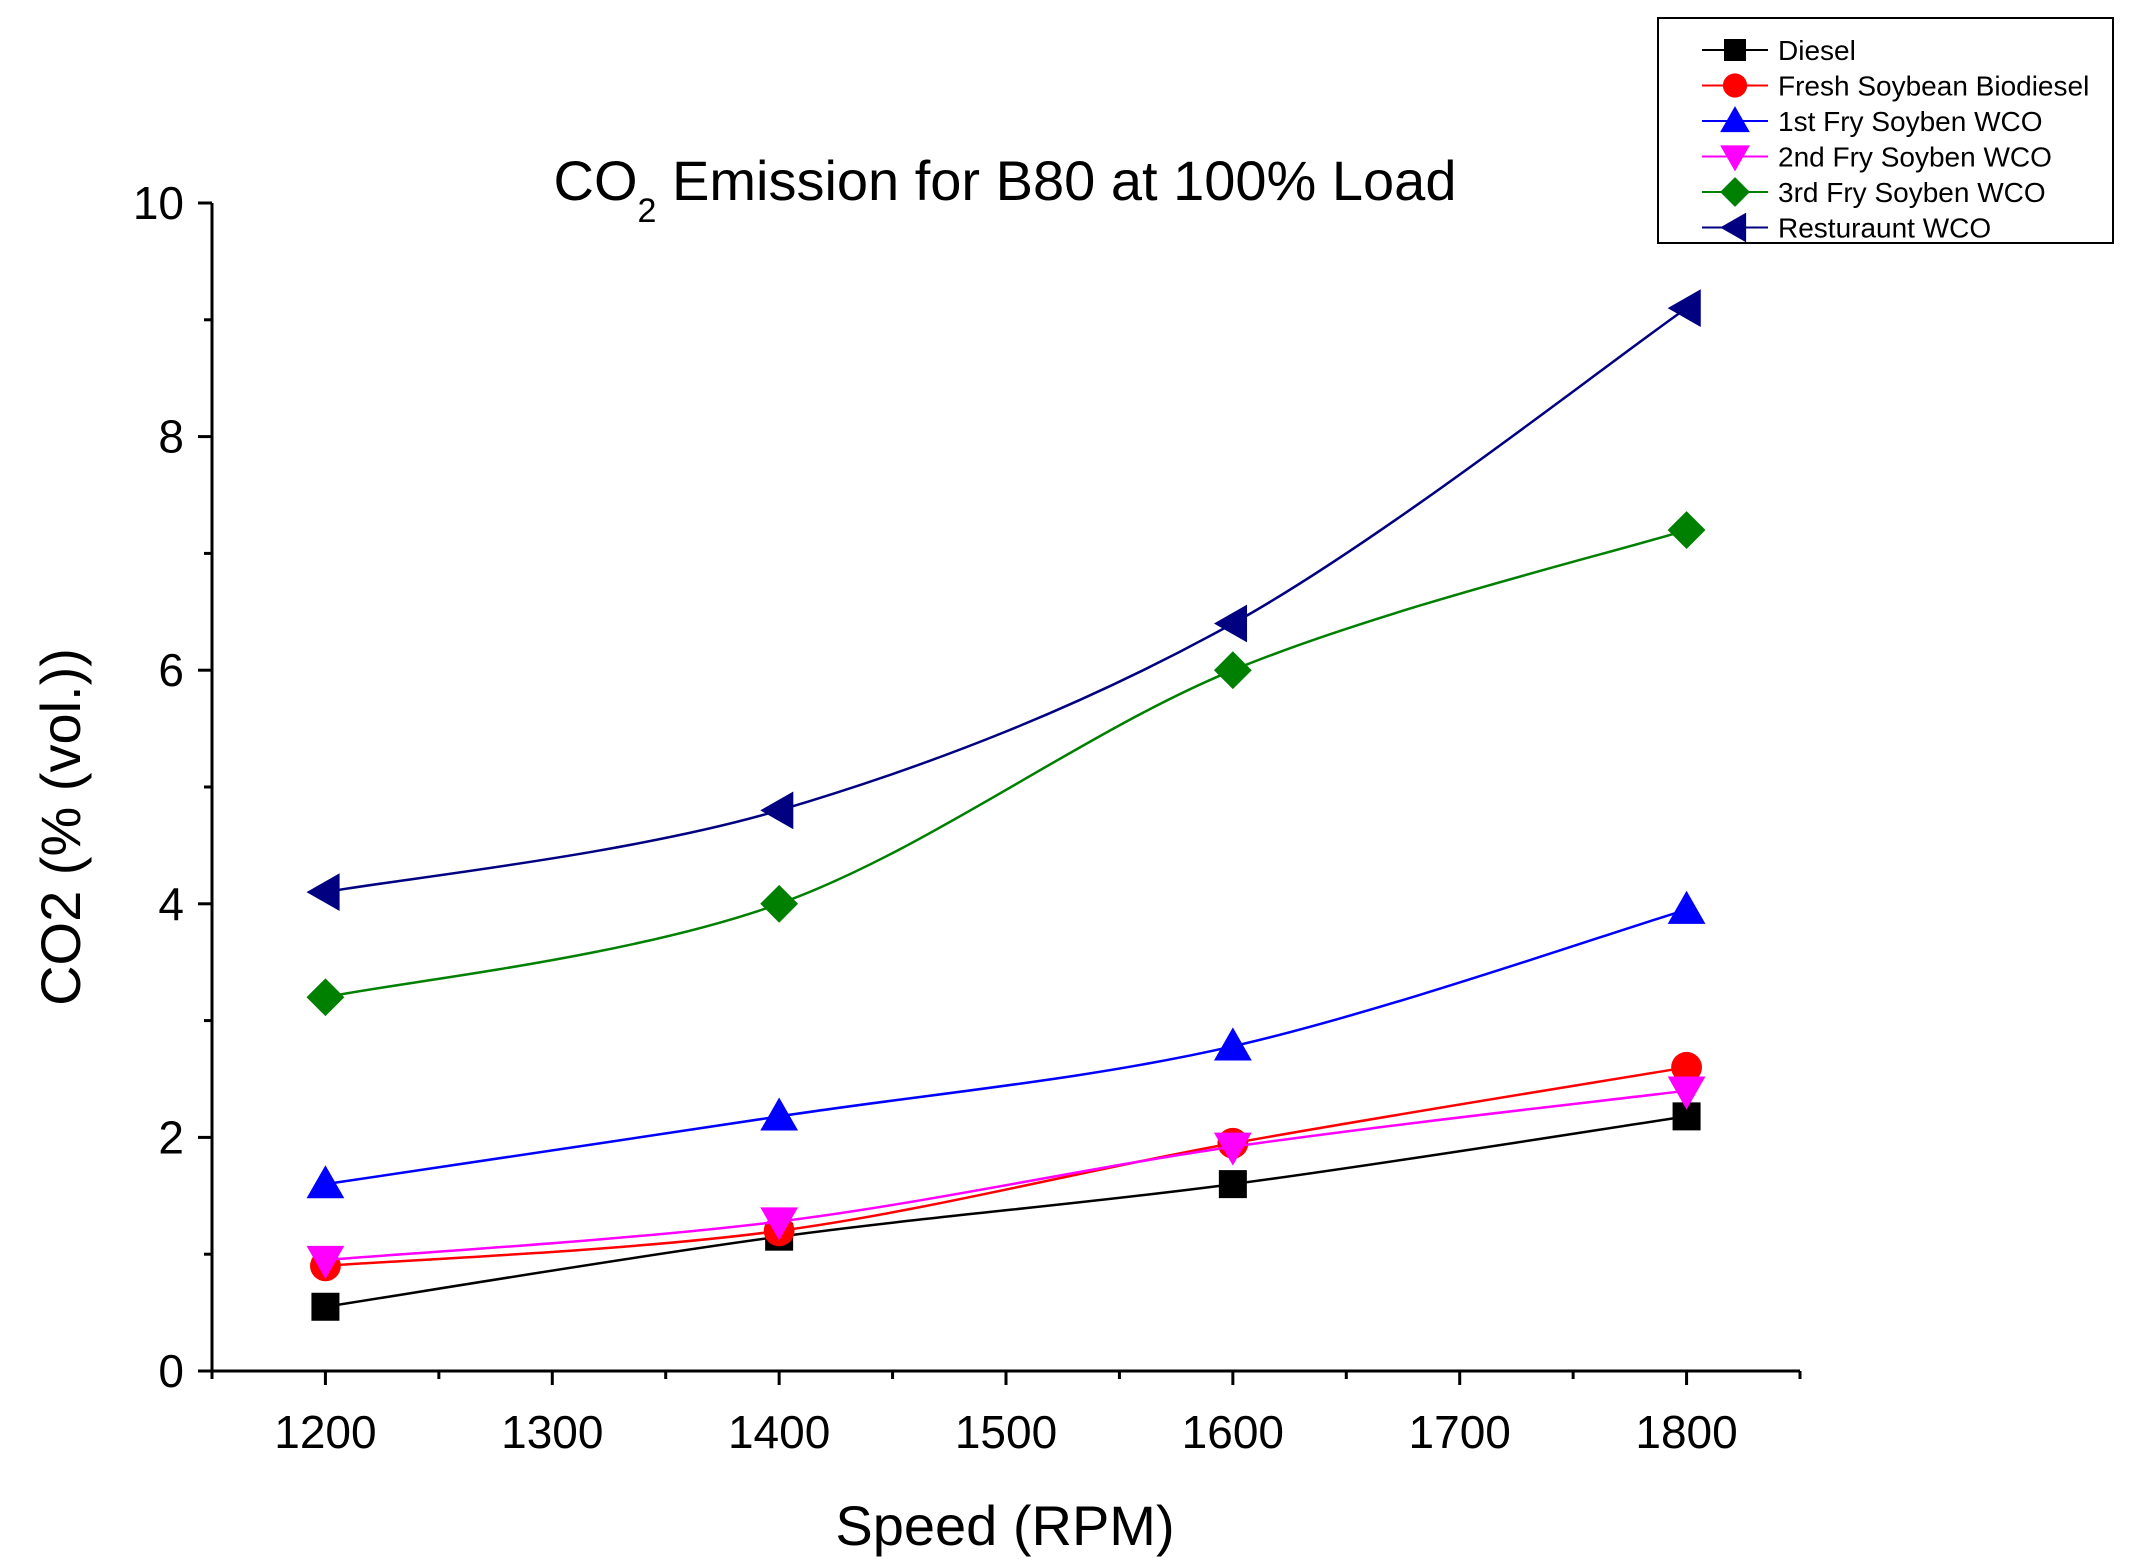 This screenshot has height=1566, width=2135. I want to click on x-tick-label: 1600, so click(1233, 1432).